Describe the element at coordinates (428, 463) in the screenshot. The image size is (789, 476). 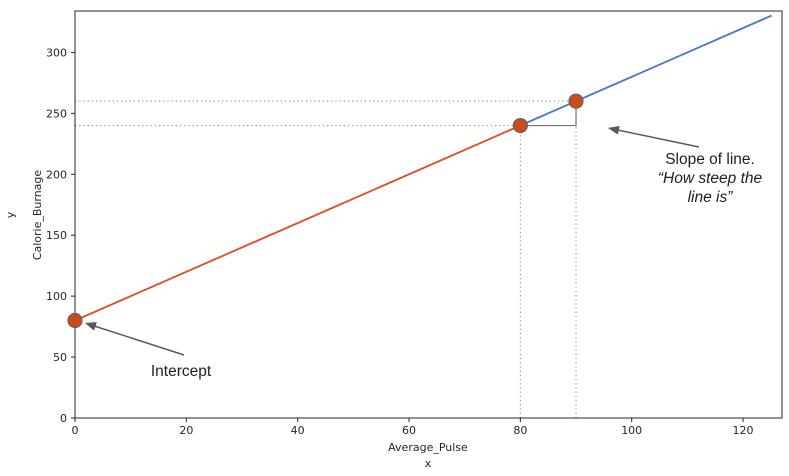
I see `x-axis-letter: x` at that location.